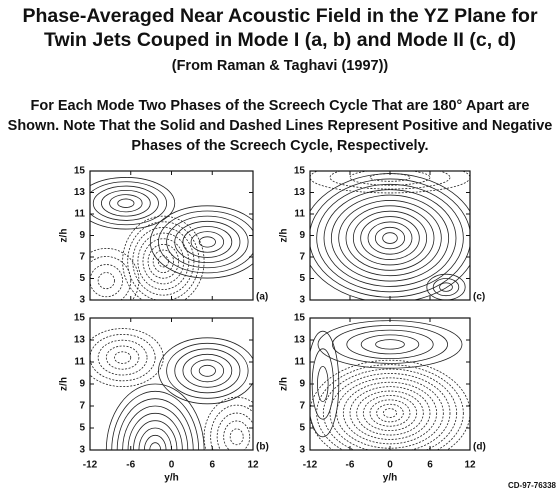 The height and width of the screenshot is (493, 560). What do you see at coordinates (262, 447) in the screenshot?
I see `panel-label: (b)` at bounding box center [262, 447].